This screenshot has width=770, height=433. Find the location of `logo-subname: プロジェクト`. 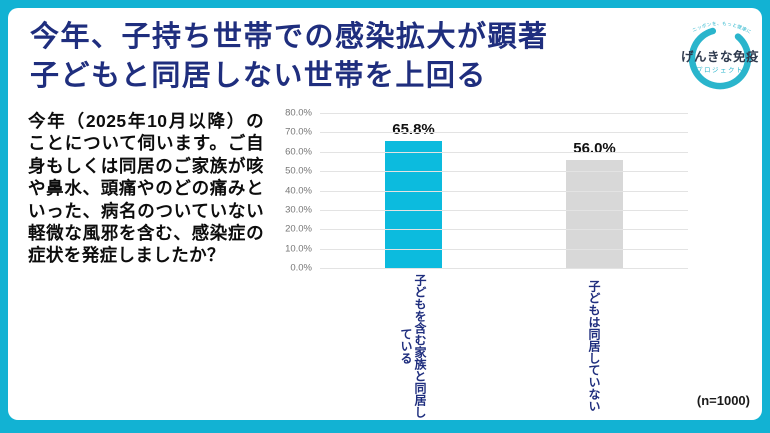

logo-subname: プロジェクト is located at coordinates (720, 70).